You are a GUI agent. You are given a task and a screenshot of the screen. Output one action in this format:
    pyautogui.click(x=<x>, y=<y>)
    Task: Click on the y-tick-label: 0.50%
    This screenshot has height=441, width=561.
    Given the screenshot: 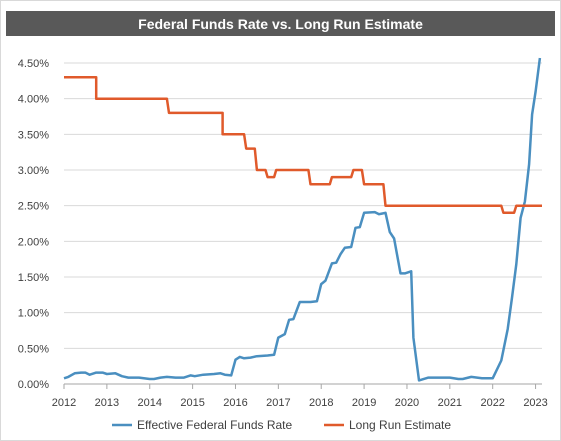 What is the action you would take?
    pyautogui.click(x=33, y=349)
    